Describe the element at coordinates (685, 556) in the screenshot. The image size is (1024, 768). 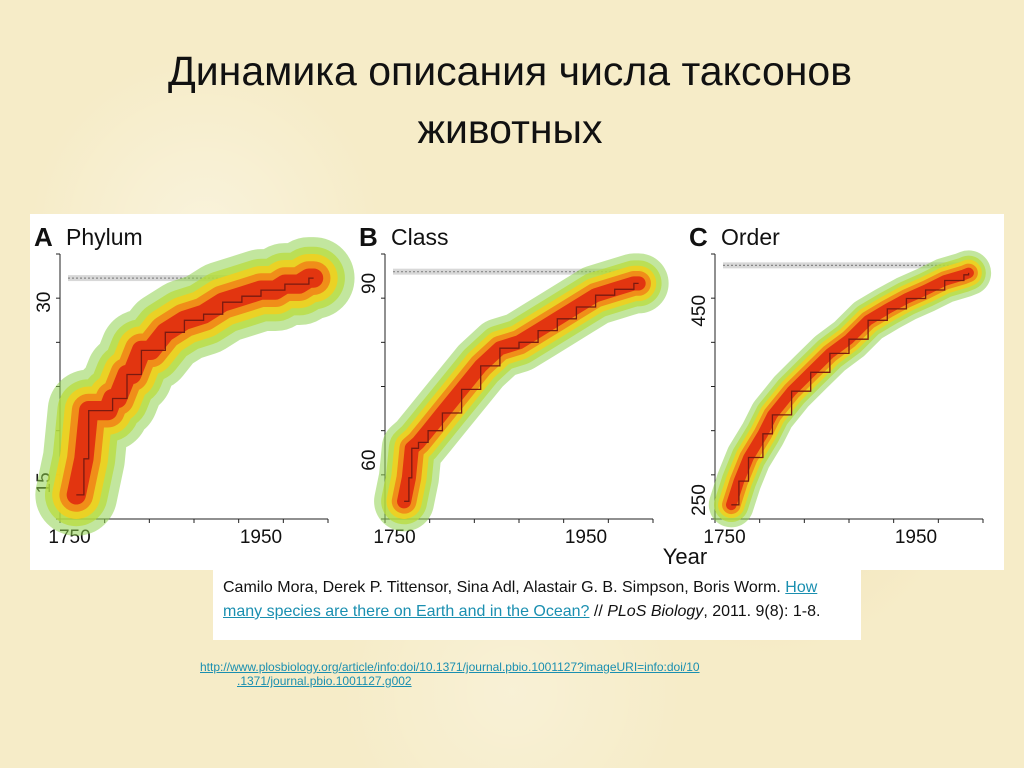
I see `x-axis-label: Year` at that location.